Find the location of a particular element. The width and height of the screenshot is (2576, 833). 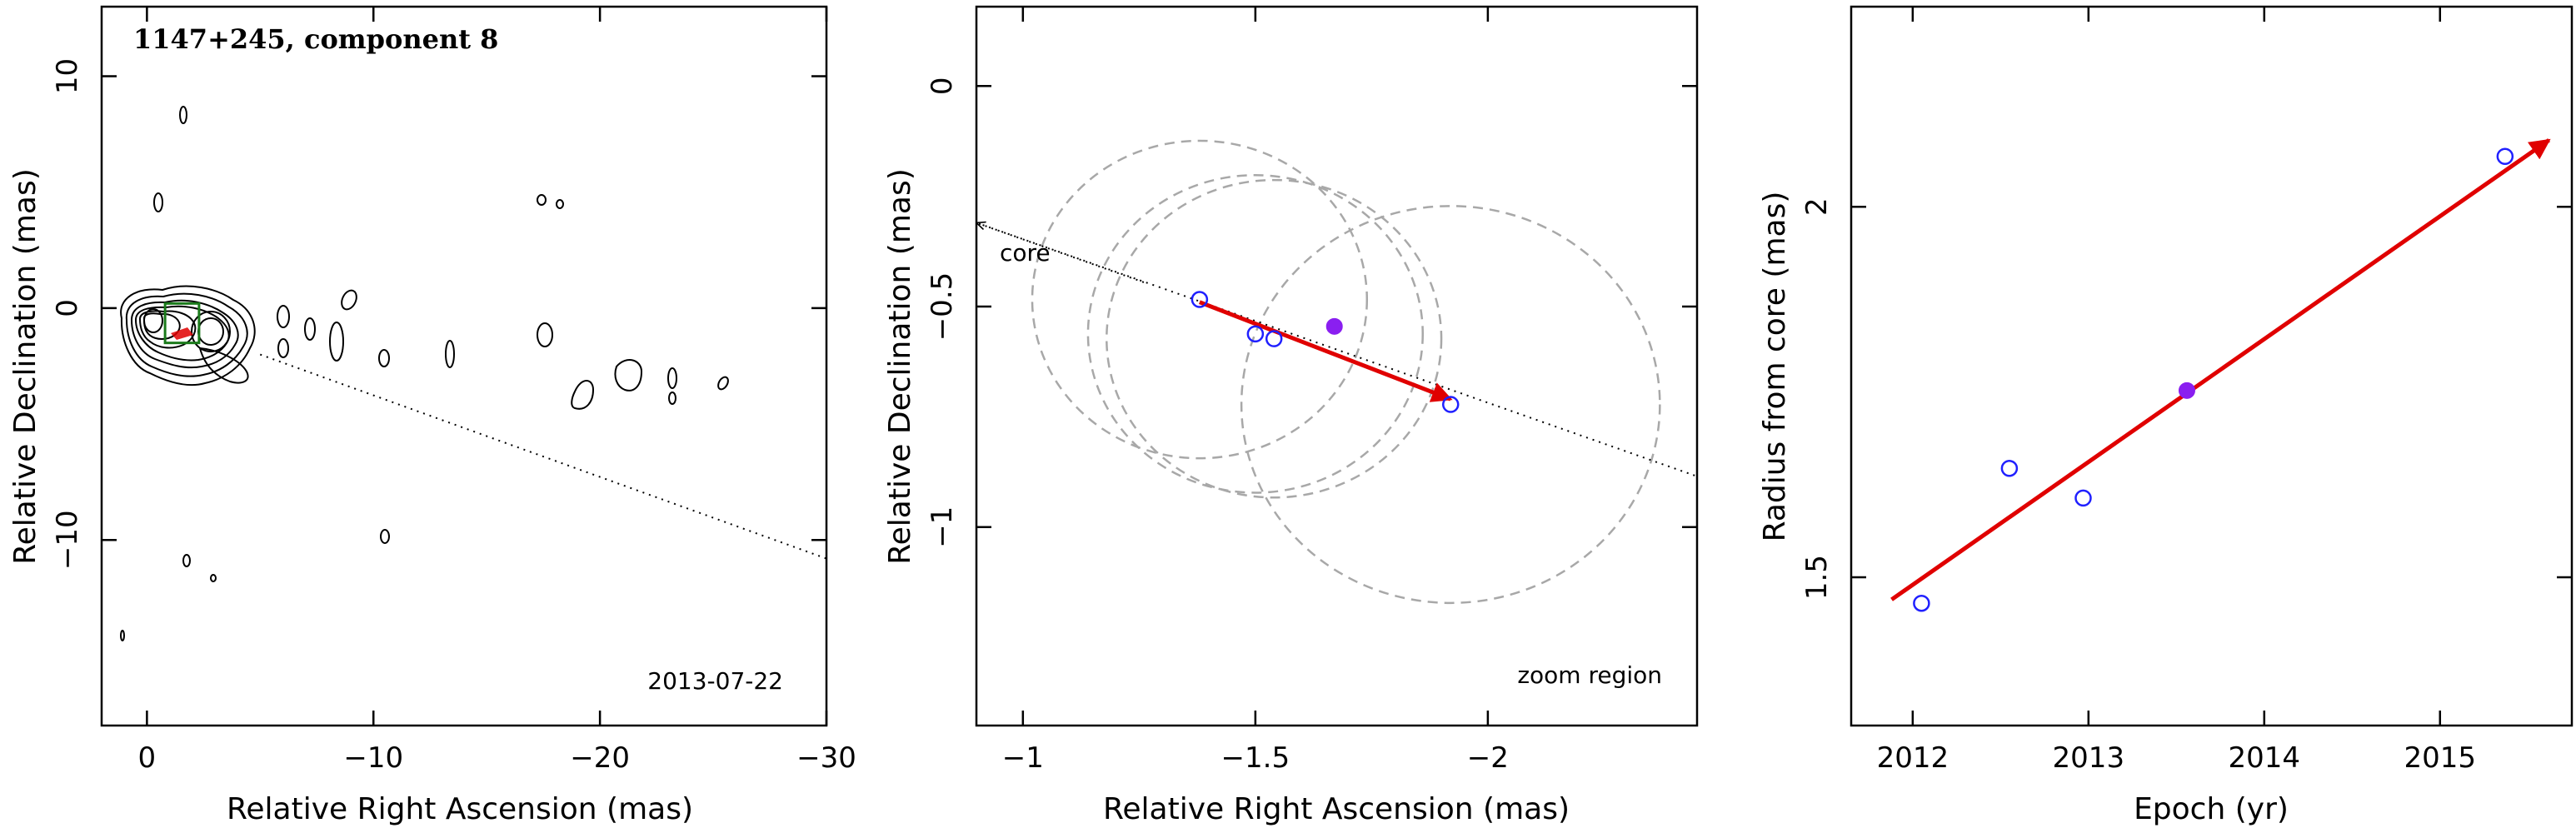

panel-zoom-label: zoom region is located at coordinates (1589, 675).